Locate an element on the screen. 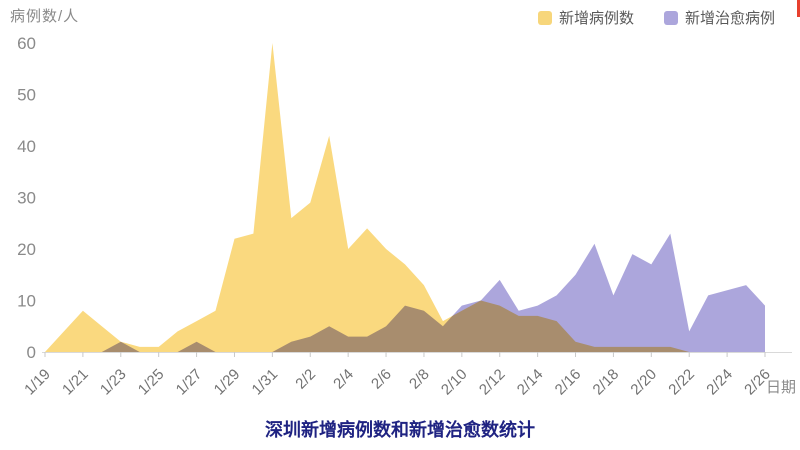  y-tick-label: 20 is located at coordinates (26, 249).